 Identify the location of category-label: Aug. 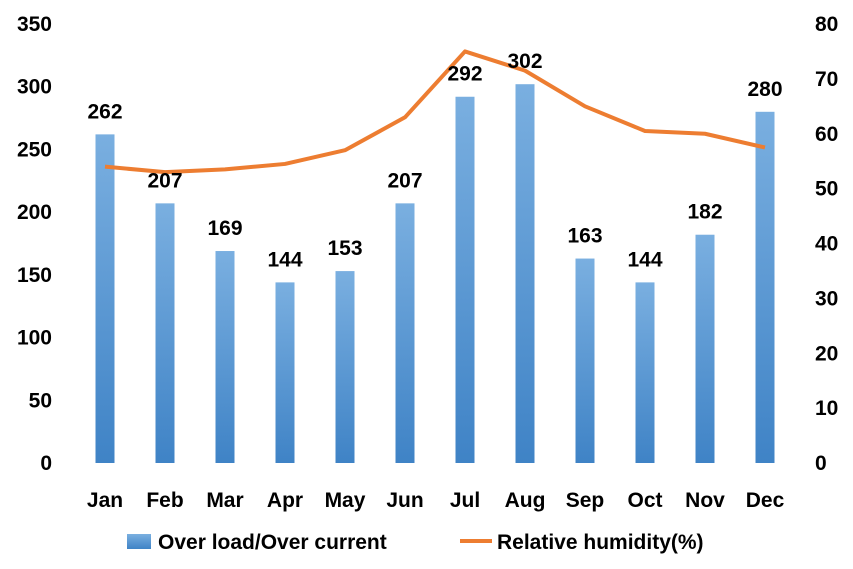
(525, 500).